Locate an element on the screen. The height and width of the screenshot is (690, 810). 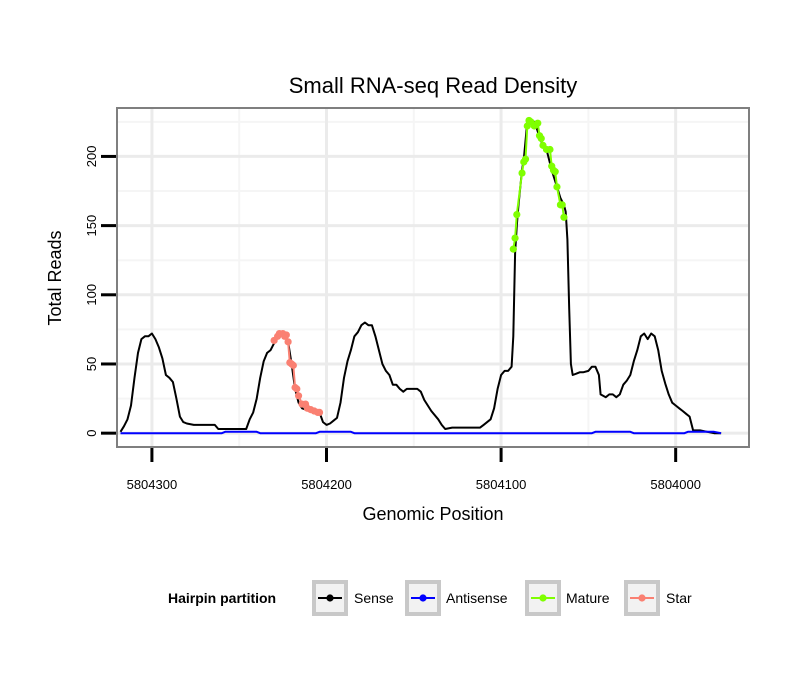
x-tick-label: 5804200 is located at coordinates (326, 484).